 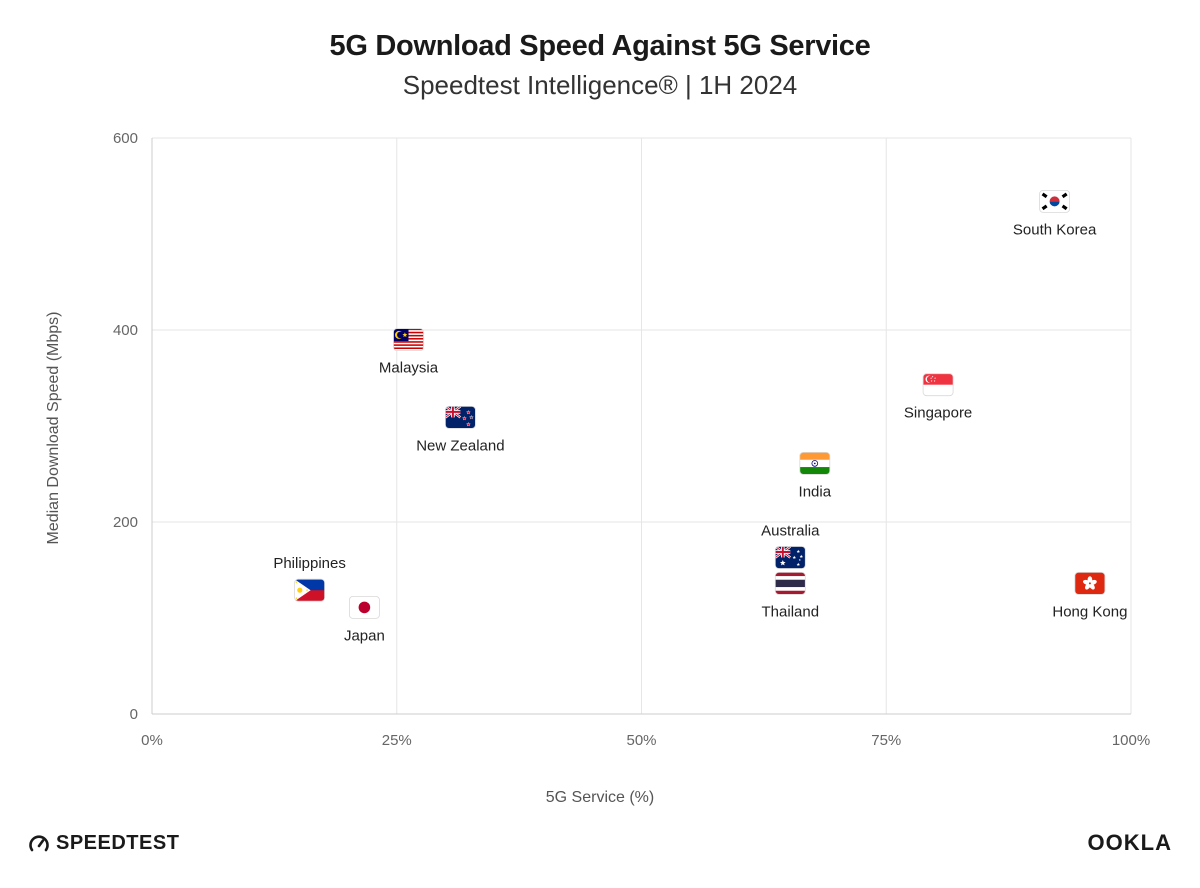 What do you see at coordinates (815, 491) in the screenshot?
I see `point-label: India` at bounding box center [815, 491].